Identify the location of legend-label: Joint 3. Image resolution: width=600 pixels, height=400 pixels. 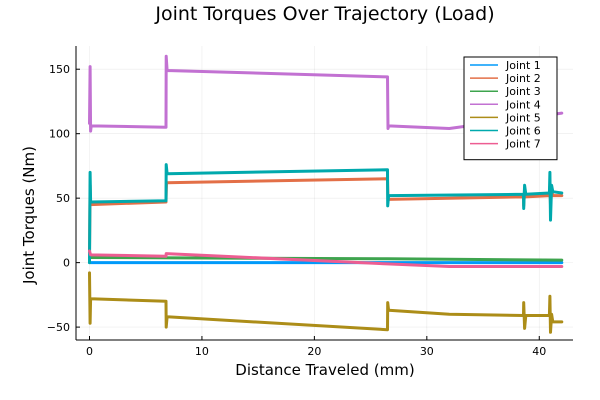
(523, 91).